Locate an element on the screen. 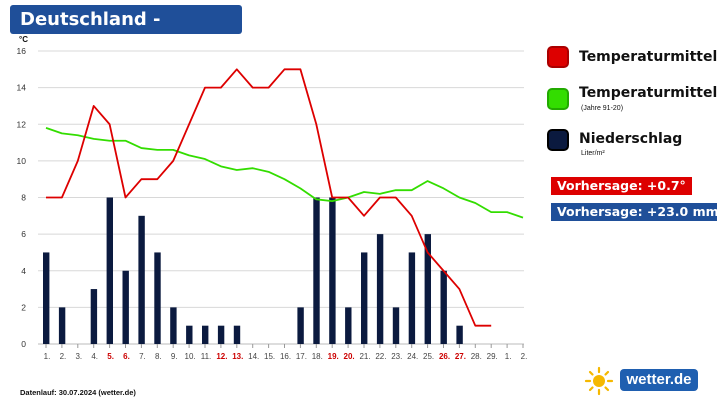 This screenshot has height=403, width=717. x-tick-label: 12. is located at coordinates (221, 356).